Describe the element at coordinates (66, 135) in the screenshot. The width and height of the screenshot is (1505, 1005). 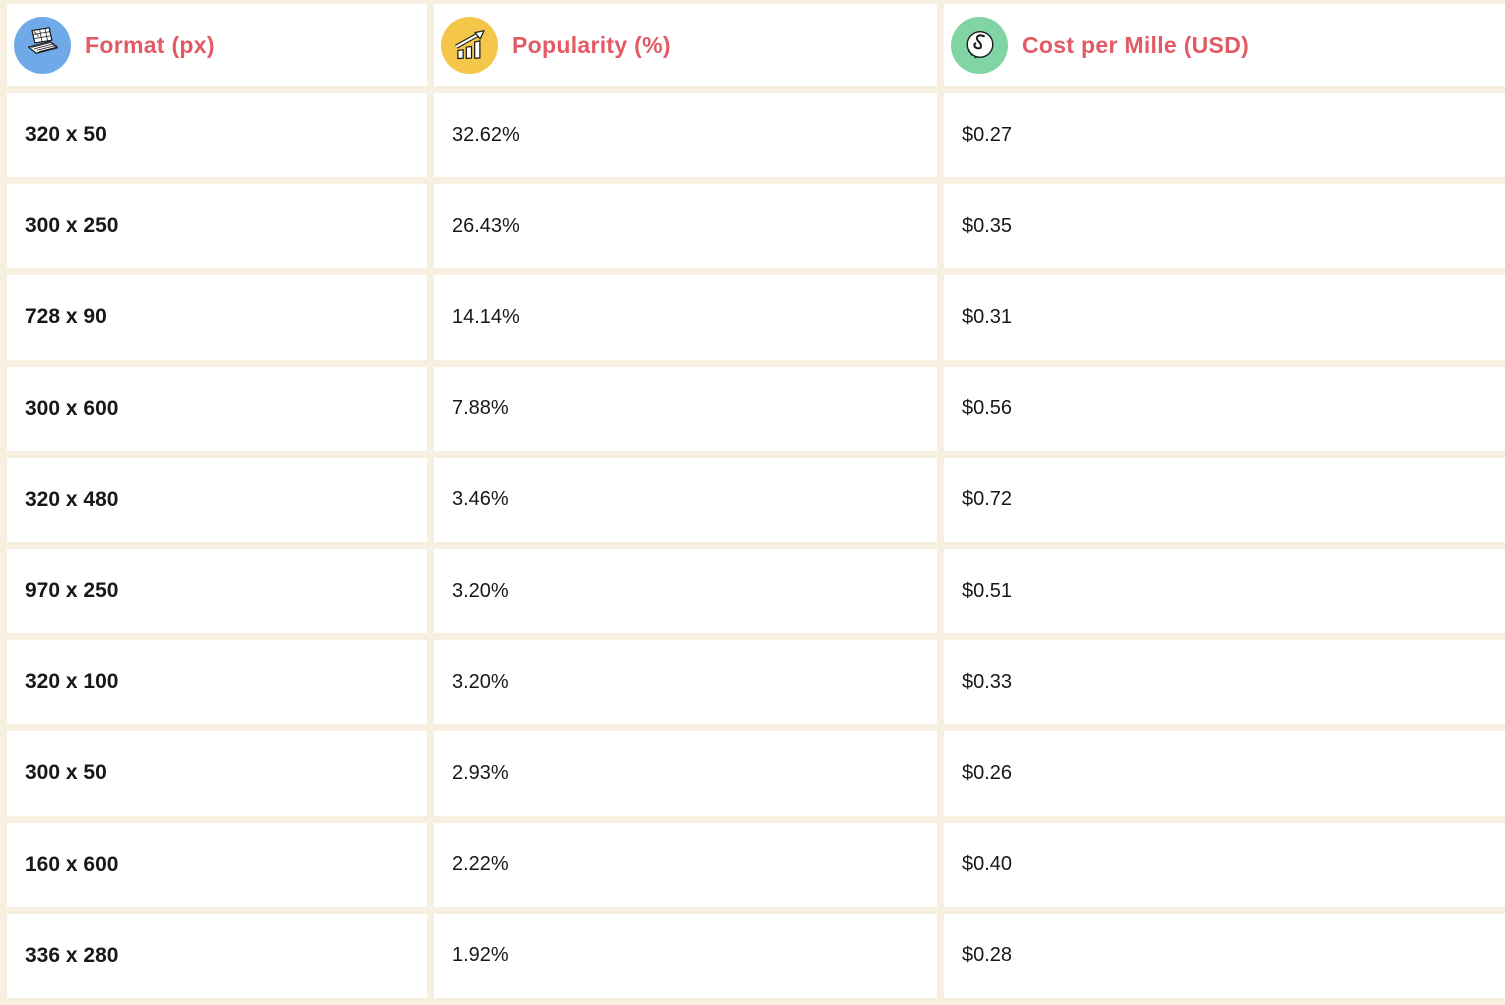
I see `format-value: 320 x 50` at that location.